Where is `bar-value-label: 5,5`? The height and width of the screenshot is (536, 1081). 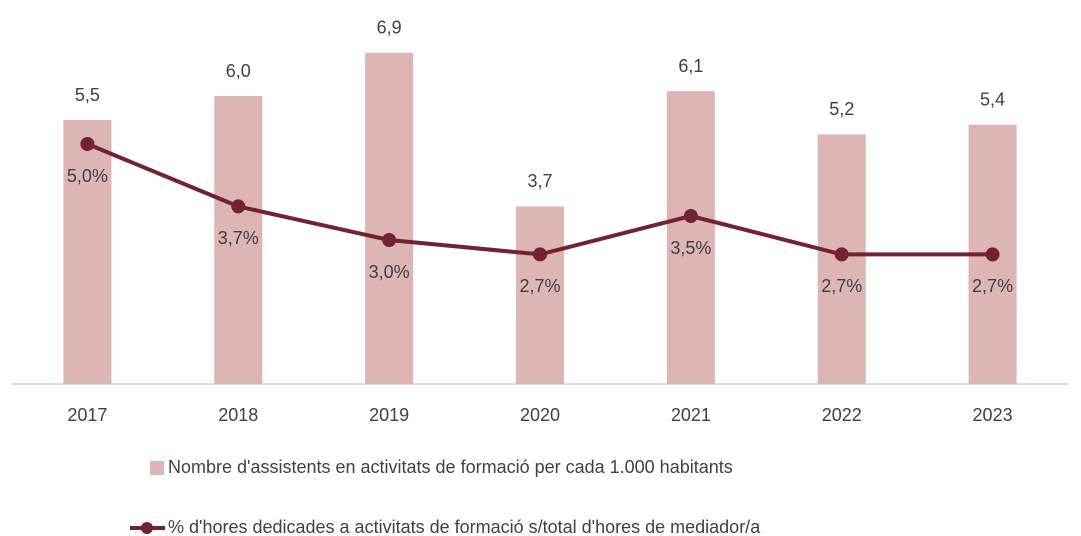
bar-value-label: 5,5 is located at coordinates (87, 95).